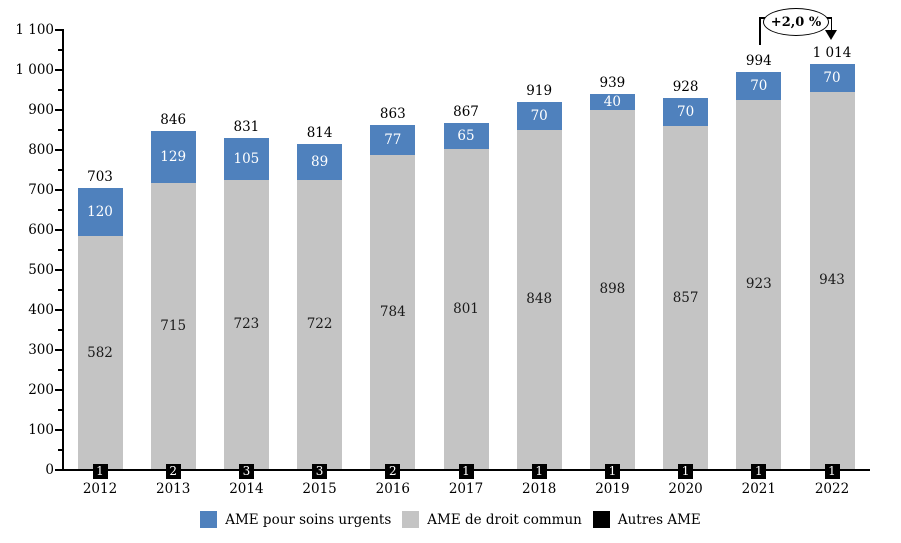  I want to click on bar-total-label: 846, so click(173, 120).